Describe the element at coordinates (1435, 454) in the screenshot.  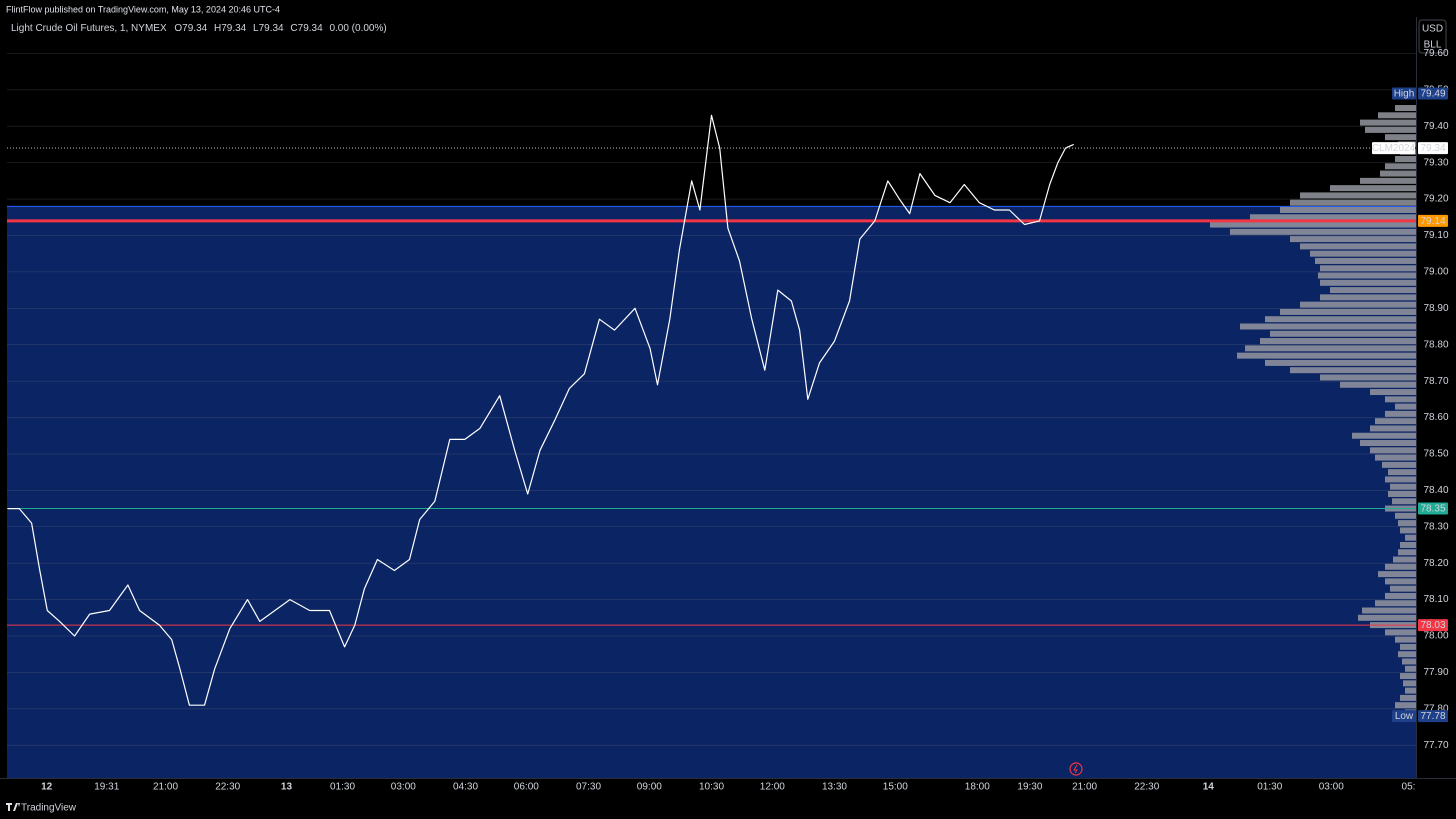
I see `y-tick-label: 78.50` at that location.